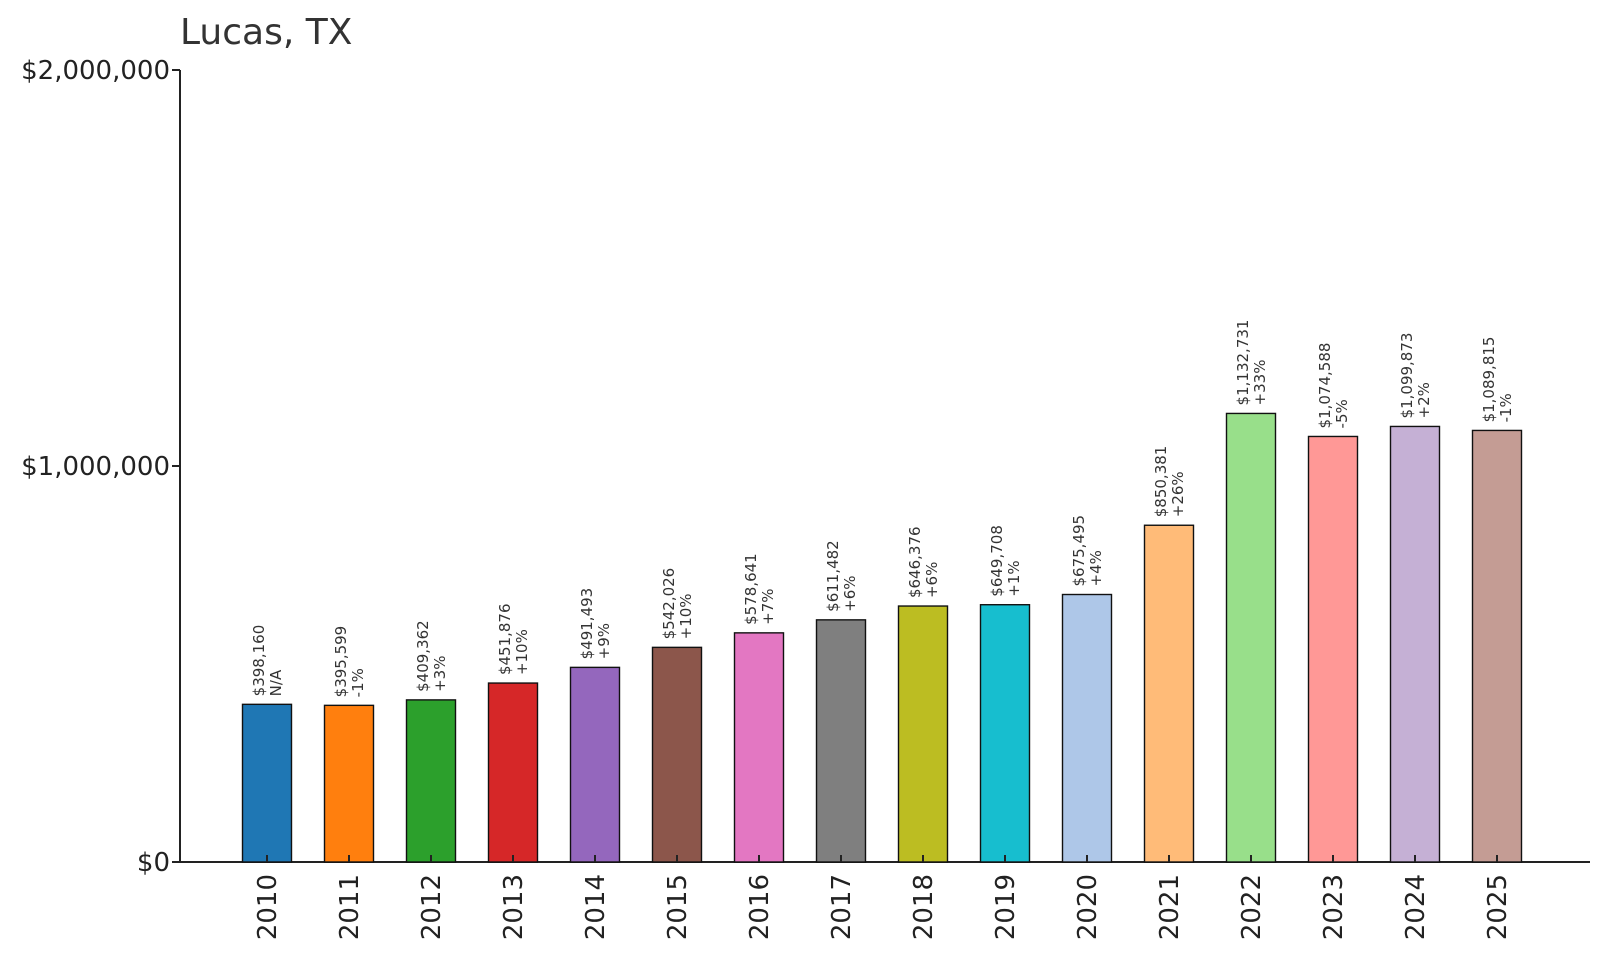 The width and height of the screenshot is (1600, 954). I want to click on x-tick-label: 2011, so click(350, 907).